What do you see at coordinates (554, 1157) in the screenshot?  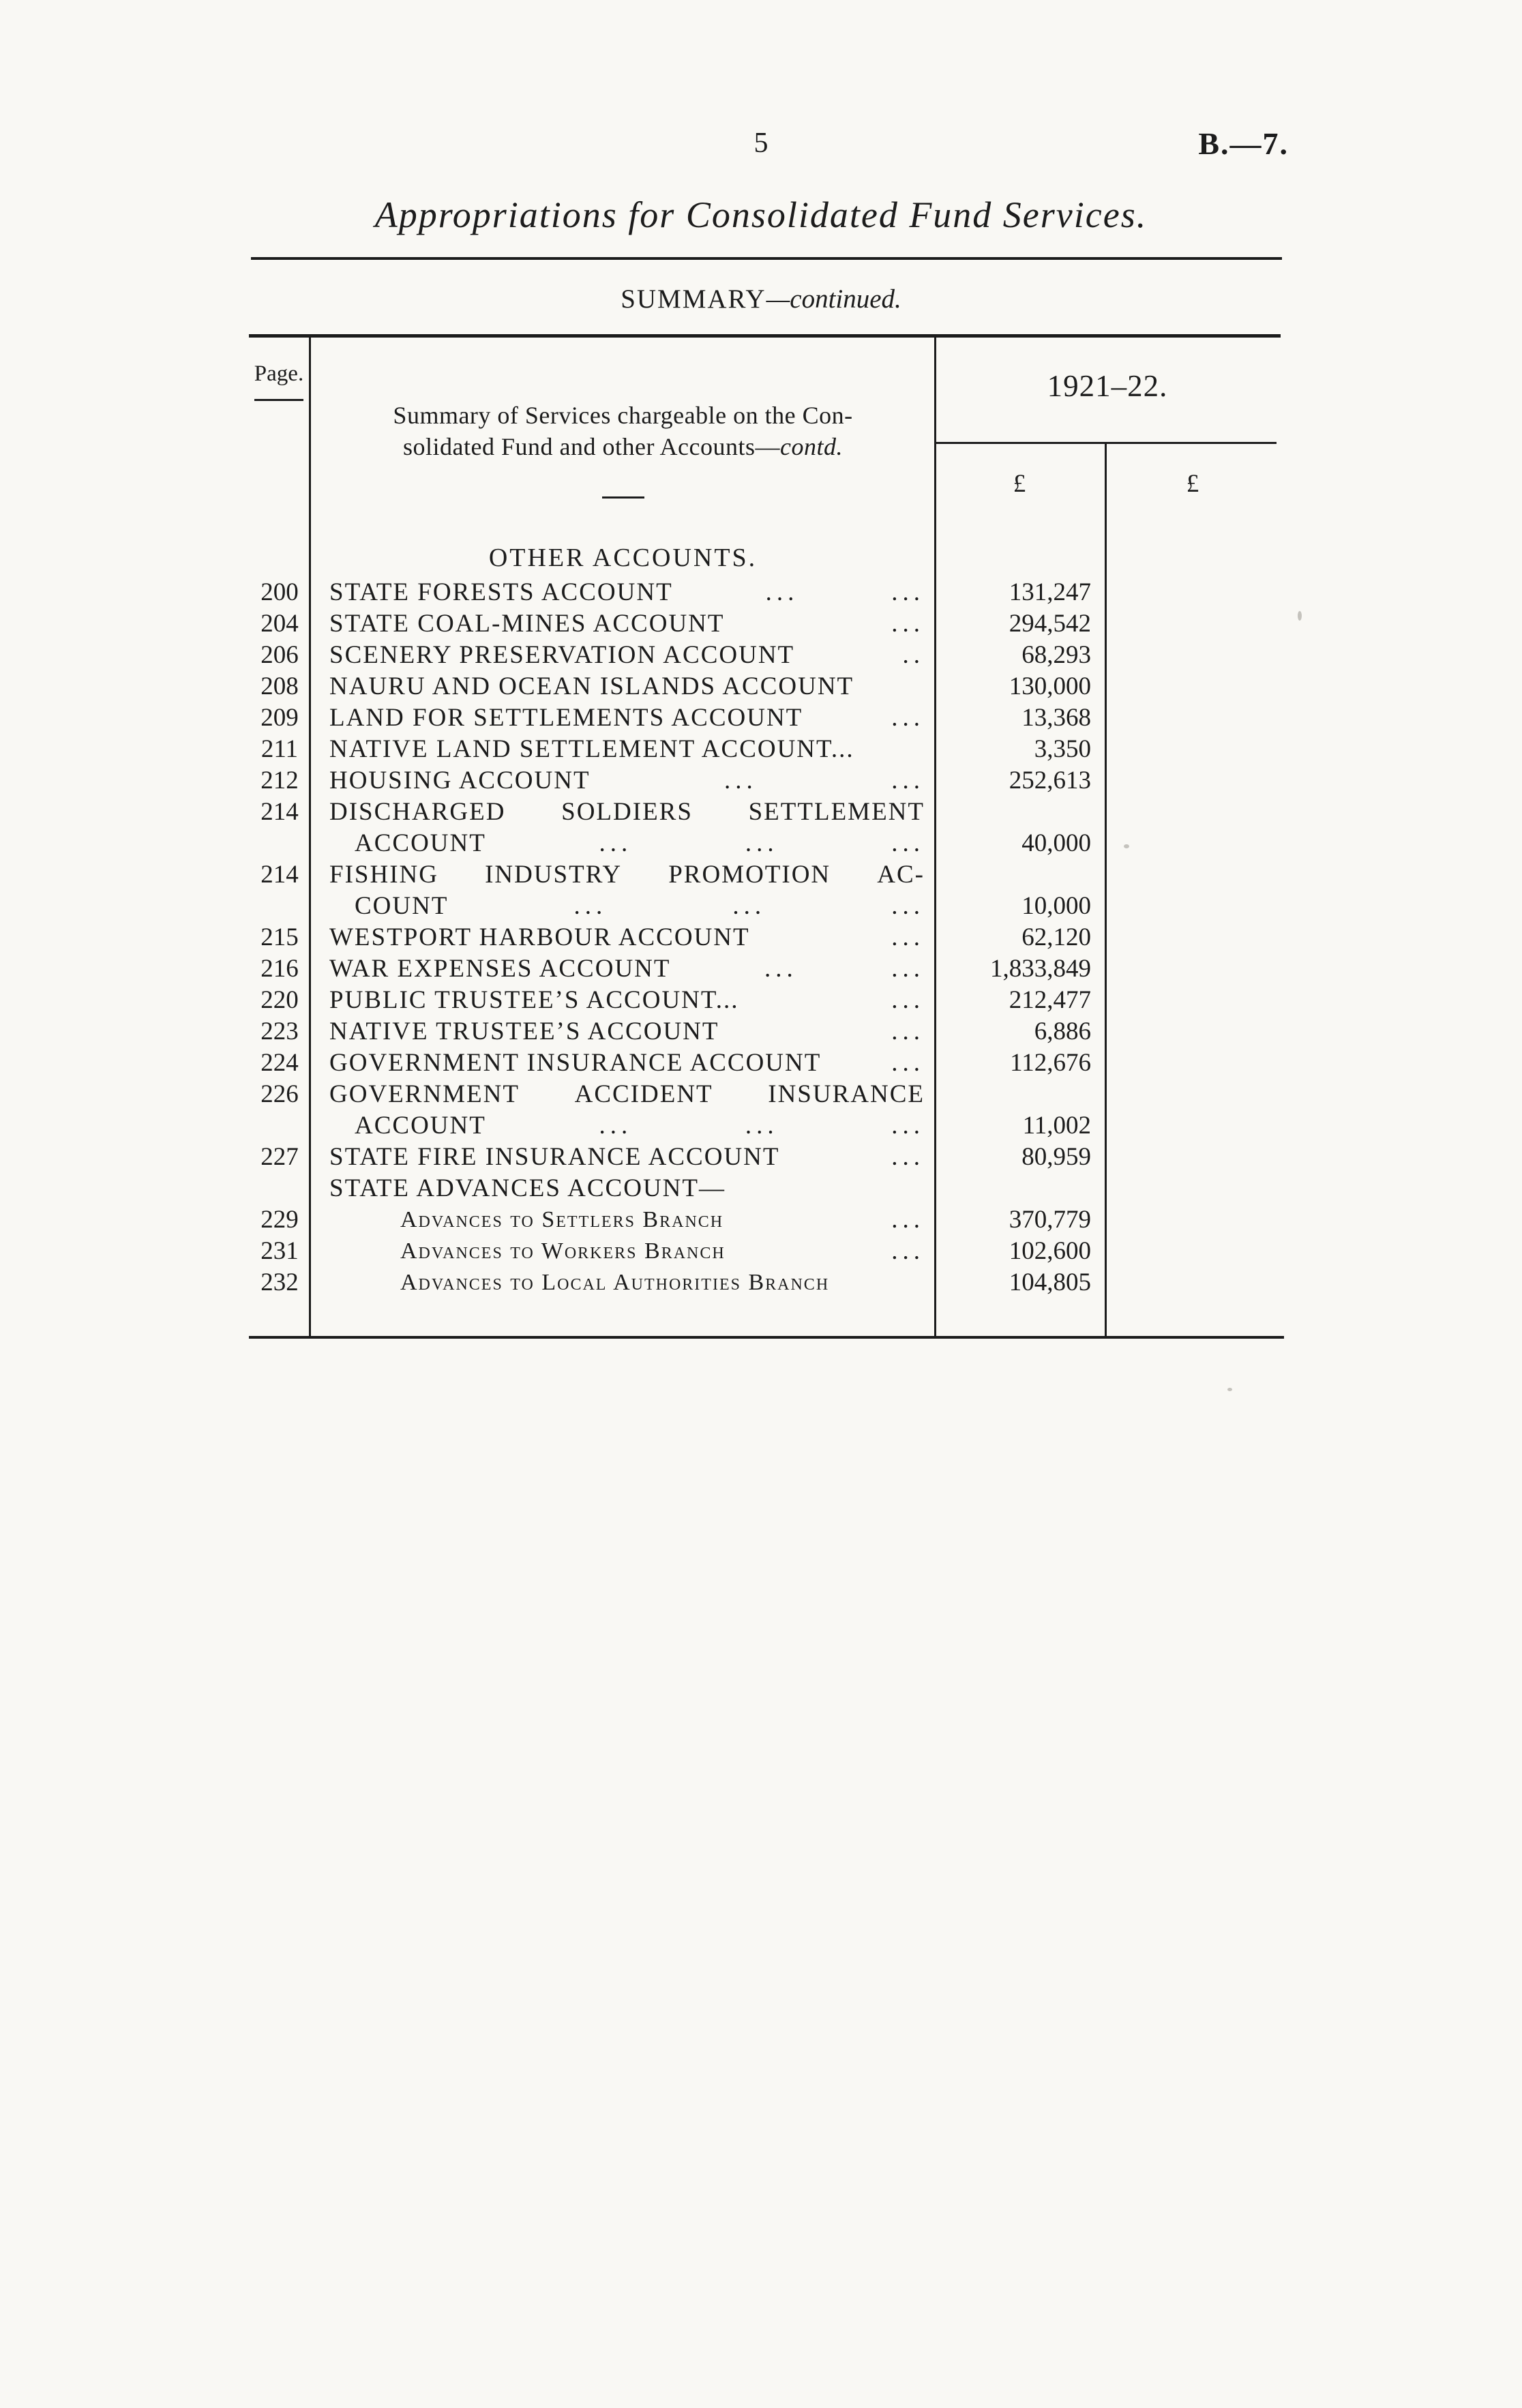 I see `account-name: STATE FIRE INSURANCE ACCOUNT` at bounding box center [554, 1157].